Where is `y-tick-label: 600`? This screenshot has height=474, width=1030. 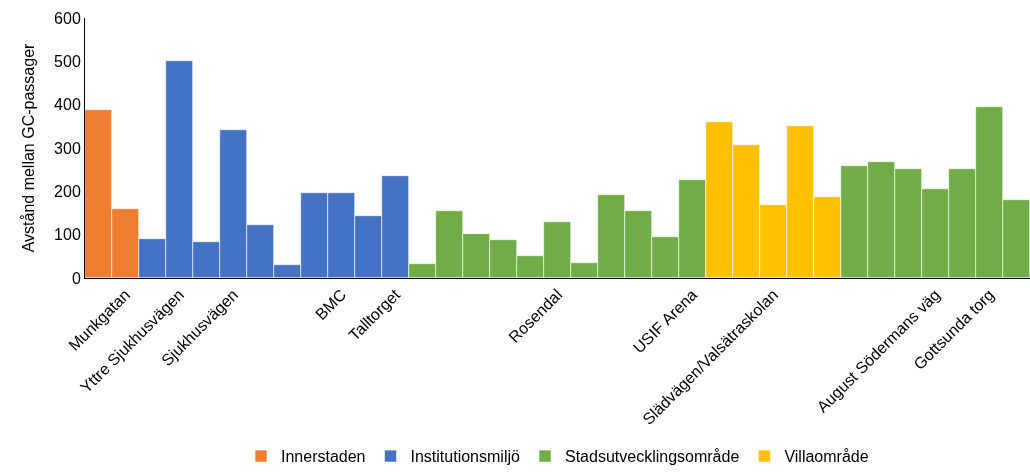
y-tick-label: 600 is located at coordinates (67, 18).